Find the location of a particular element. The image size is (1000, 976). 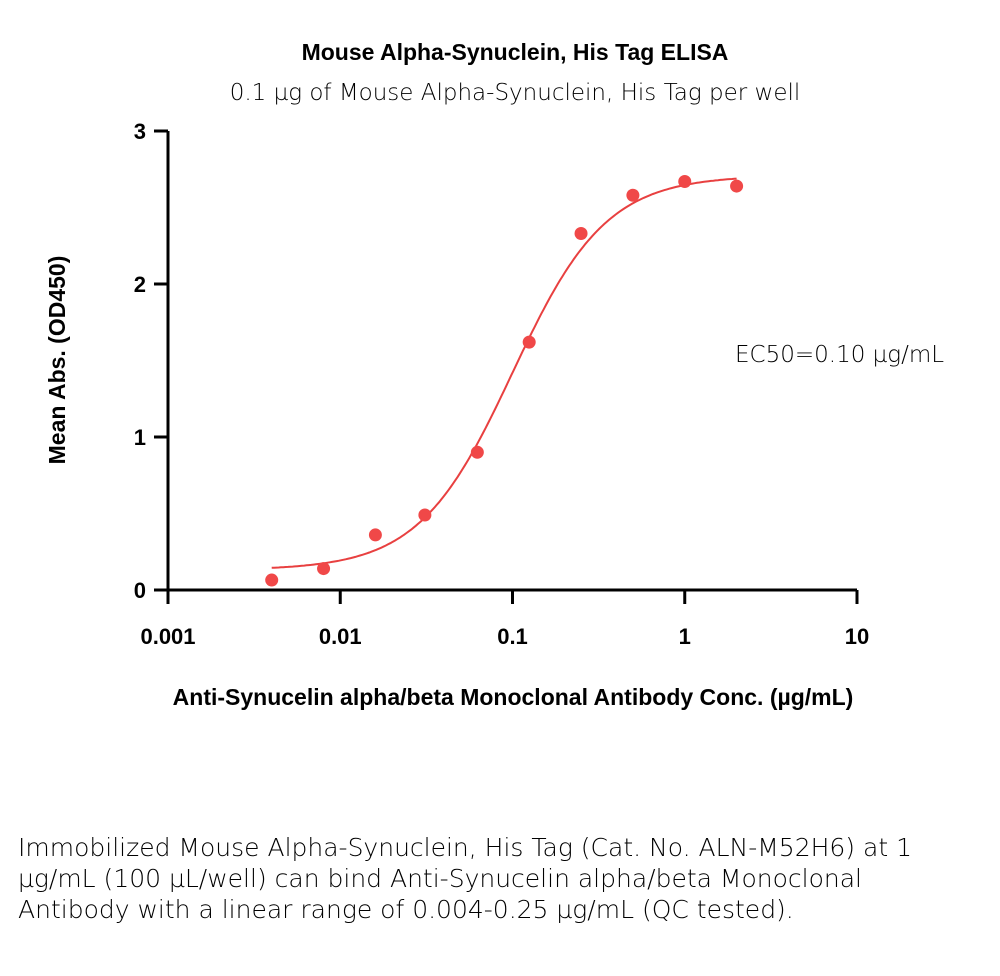

y-tick-label: 0 is located at coordinates (140, 590).